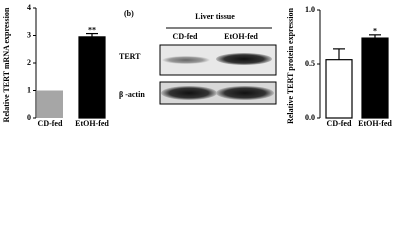  Describe the element at coordinates (375, 31) in the screenshot. I see `significance-label: *` at that location.